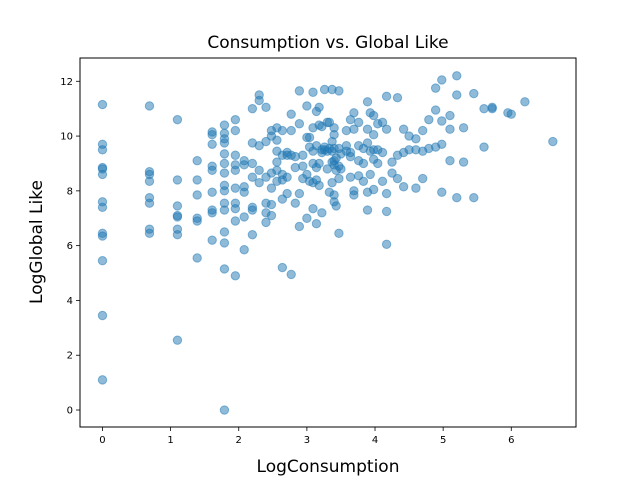 The image size is (640, 480). What do you see at coordinates (70, 246) in the screenshot?
I see `y-tick-label: 6` at bounding box center [70, 246].